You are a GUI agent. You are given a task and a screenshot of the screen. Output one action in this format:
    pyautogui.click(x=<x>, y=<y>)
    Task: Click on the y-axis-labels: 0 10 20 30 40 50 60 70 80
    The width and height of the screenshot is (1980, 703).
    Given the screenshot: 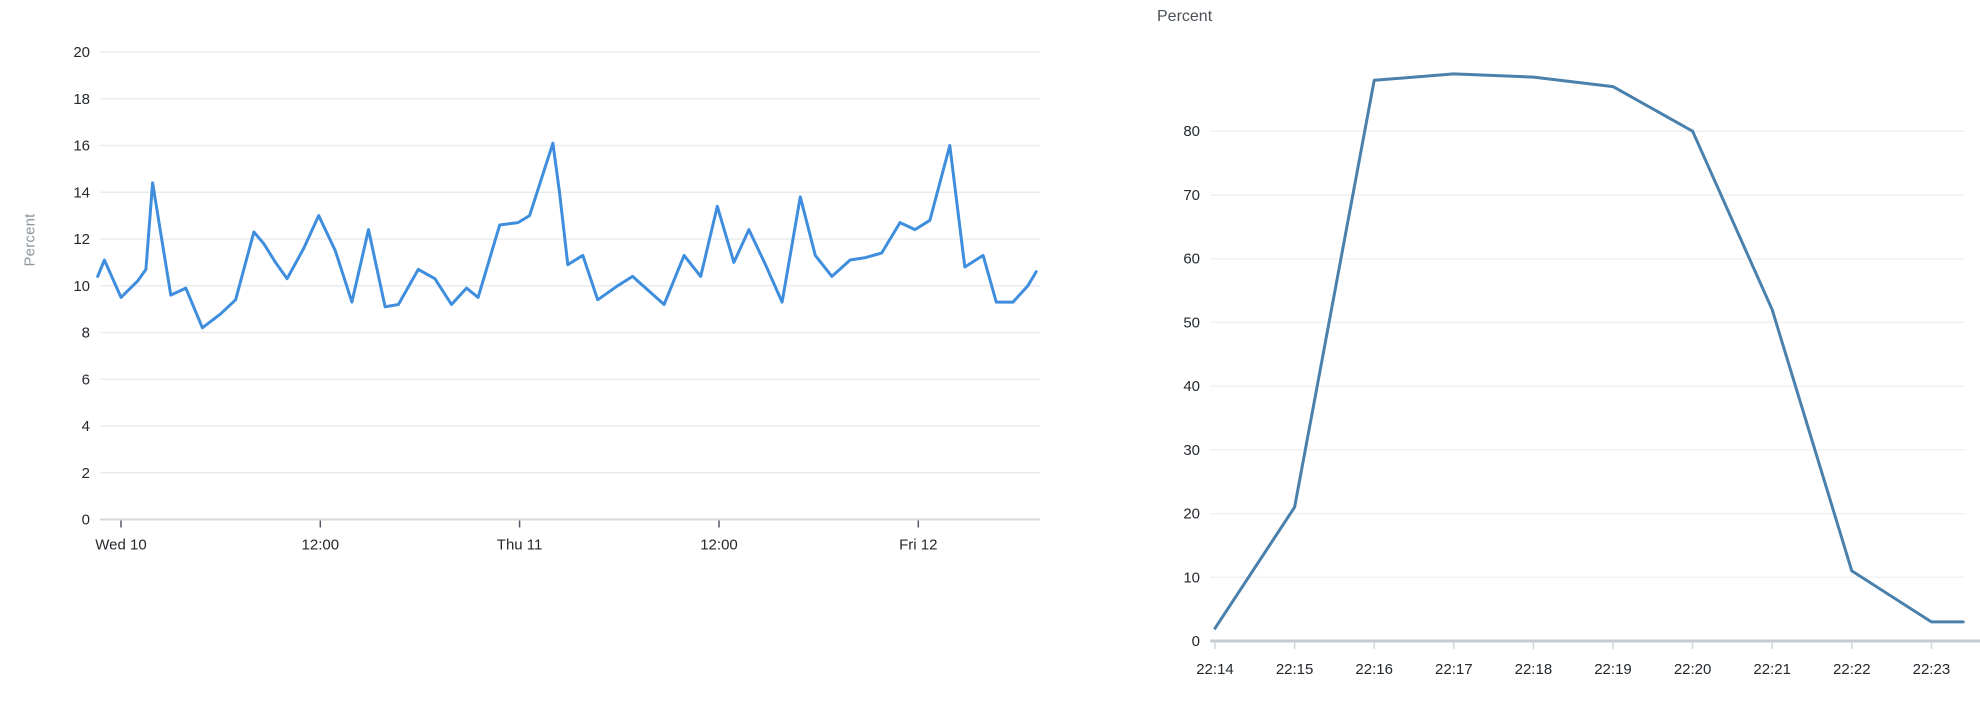 What is the action you would take?
    pyautogui.click(x=1191, y=386)
    